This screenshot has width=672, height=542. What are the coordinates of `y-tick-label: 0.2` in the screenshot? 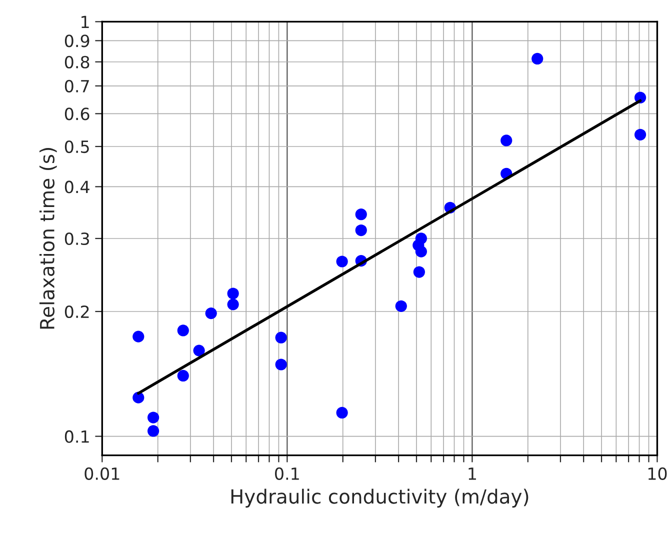 It's located at (76, 311).